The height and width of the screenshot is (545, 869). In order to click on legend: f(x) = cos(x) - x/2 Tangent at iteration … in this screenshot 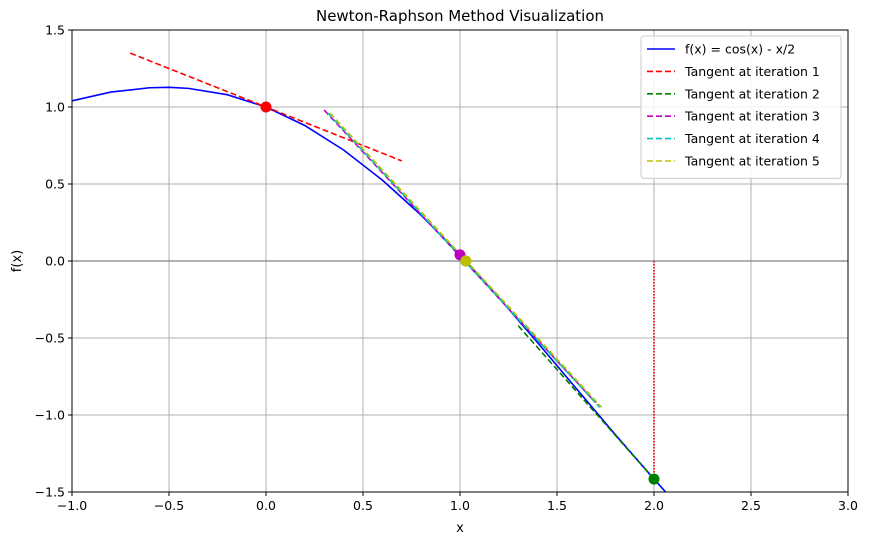, I will do `click(741, 107)`.